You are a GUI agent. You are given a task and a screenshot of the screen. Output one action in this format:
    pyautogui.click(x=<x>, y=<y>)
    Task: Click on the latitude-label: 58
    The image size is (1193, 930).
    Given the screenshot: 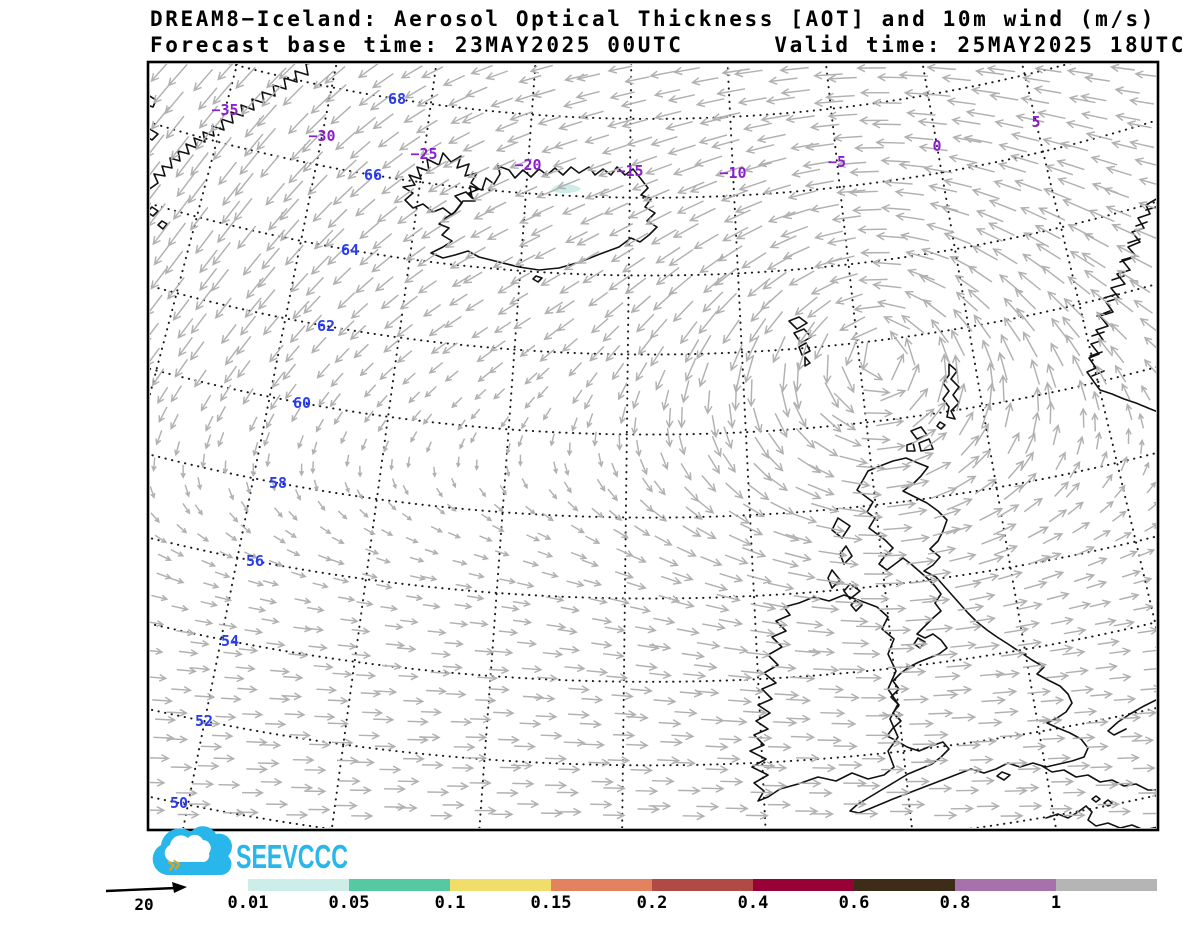 What is the action you would take?
    pyautogui.click(x=278, y=483)
    